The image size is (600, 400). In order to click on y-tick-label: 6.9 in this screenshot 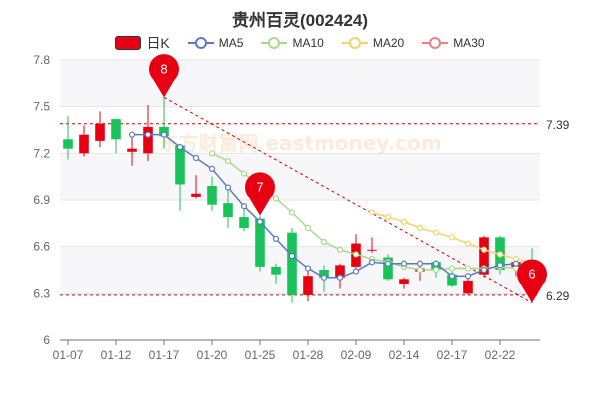, I will do `click(41, 200)`.